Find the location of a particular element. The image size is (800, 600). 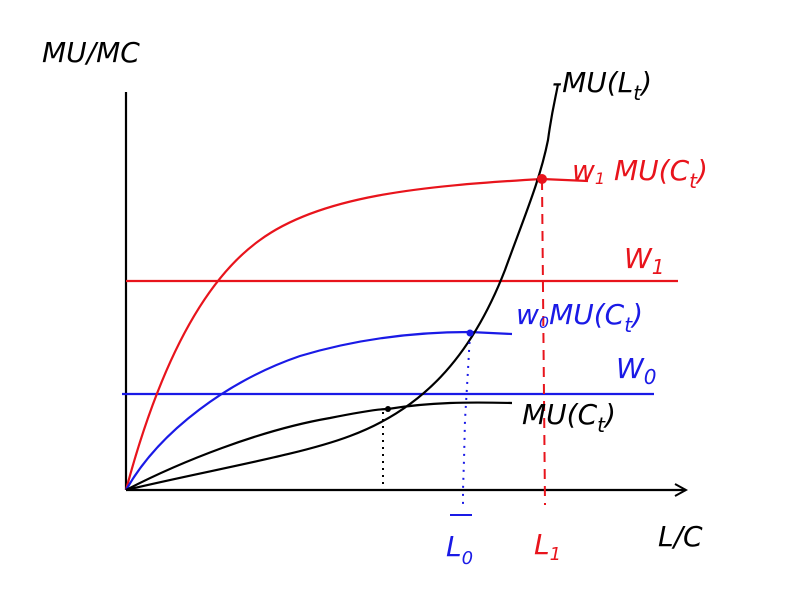

l0-dotted-drop is located at coordinates (466, 419).